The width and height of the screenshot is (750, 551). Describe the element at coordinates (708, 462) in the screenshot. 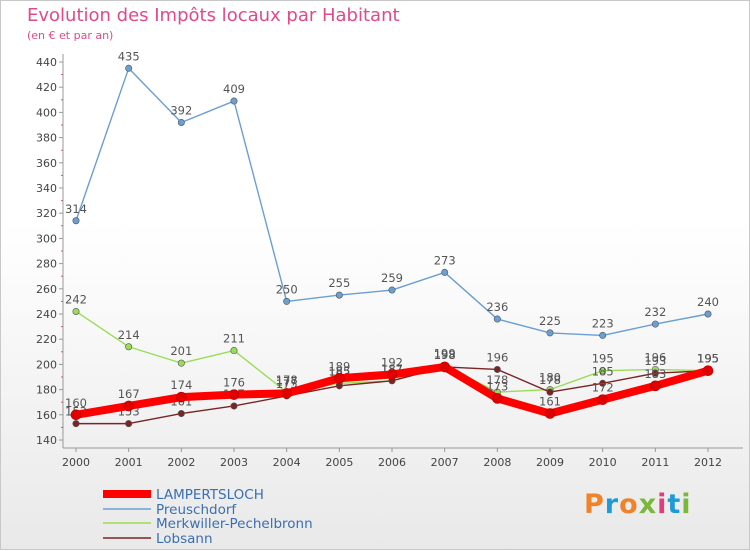

I see `x-tick-label: 2012` at that location.